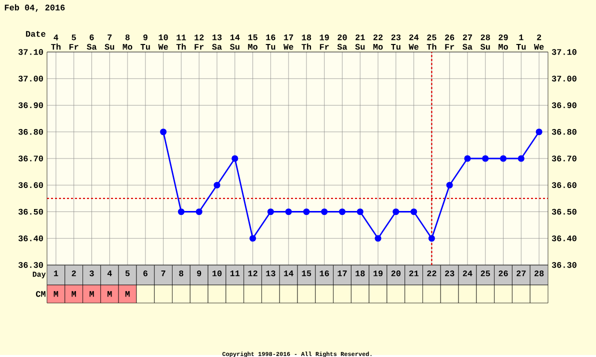 The width and height of the screenshot is (596, 357). Describe the element at coordinates (253, 42) in the screenshot. I see `text: 15 Mo` at that location.